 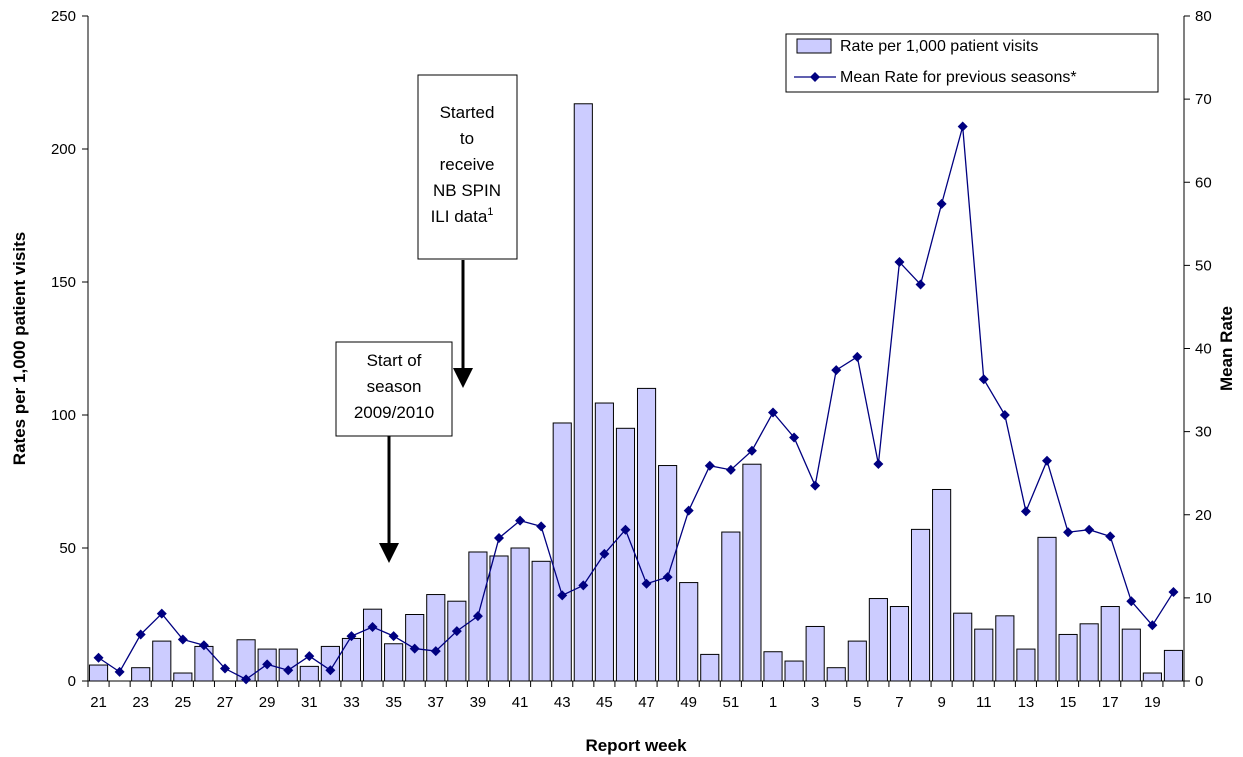 I want to click on annotation-nb-spin: Started to receive NB SPIN ILI data1, so click(x=467, y=167).